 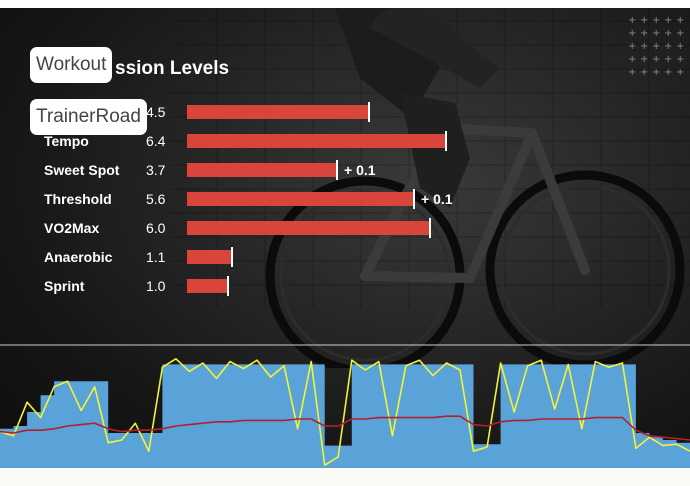 I want to click on zone-level: 3.7, so click(x=156, y=170).